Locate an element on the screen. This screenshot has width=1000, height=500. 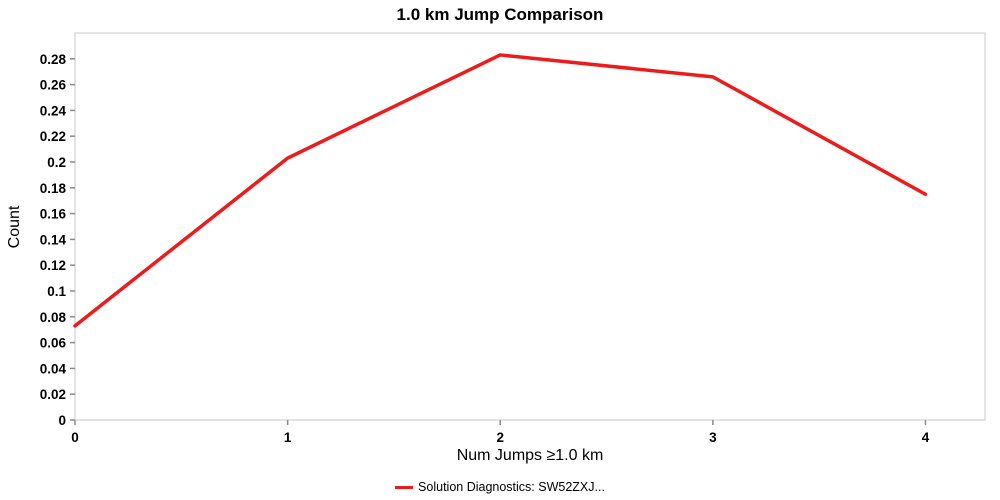
y-tick-label: 0.02 is located at coordinates (53, 394).